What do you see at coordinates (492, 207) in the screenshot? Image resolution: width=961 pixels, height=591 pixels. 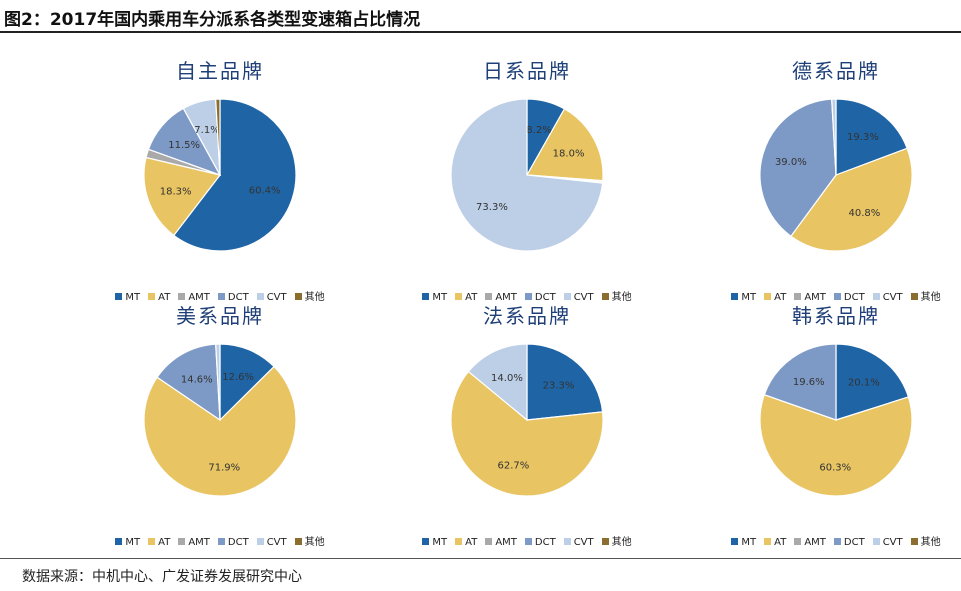 I see `slice-label-cvt: 73.3%` at bounding box center [492, 207].